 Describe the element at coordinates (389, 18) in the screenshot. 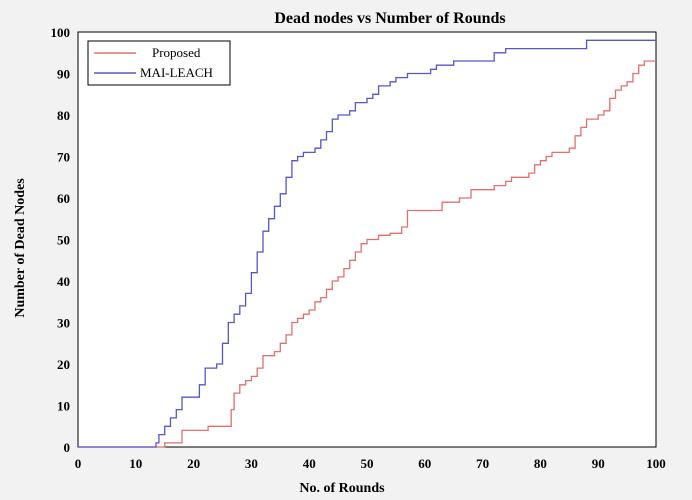

I see `chart-title: Dead nodes vs Number of Rounds` at that location.